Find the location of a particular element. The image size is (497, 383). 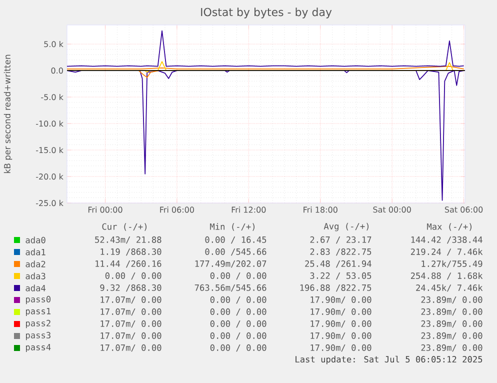

y-tick-label: -5.0 k is located at coordinates (52, 97).